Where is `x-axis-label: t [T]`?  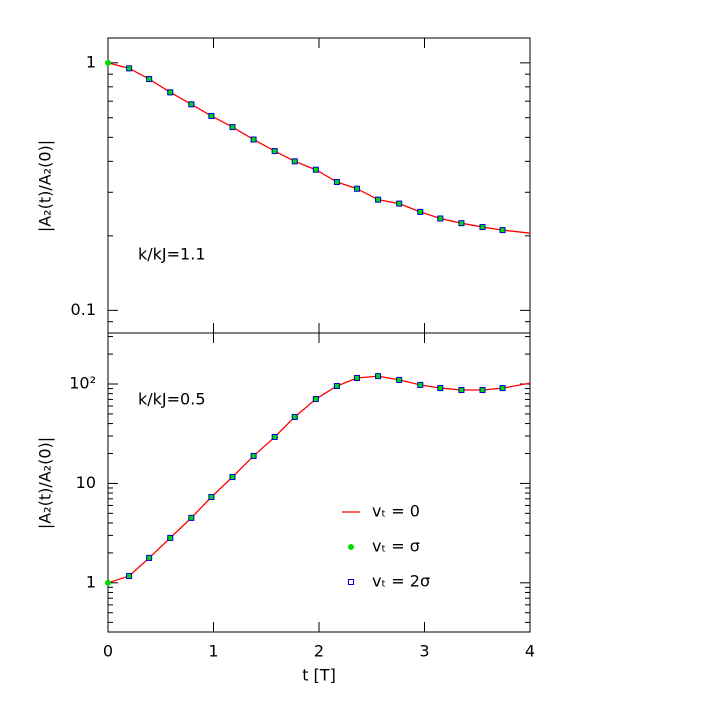 x-axis-label: t [T] is located at coordinates (319, 675).